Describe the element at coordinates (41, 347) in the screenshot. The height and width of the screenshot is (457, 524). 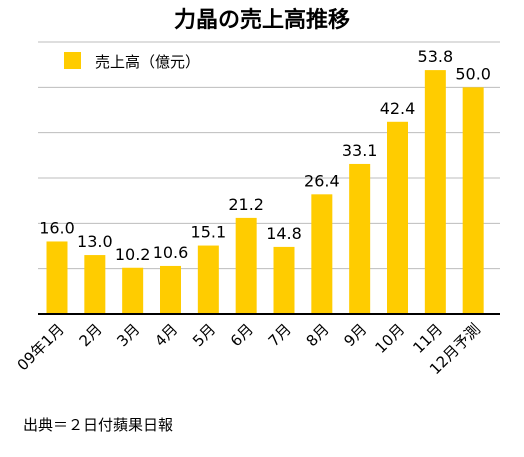
I see `x-tick-label-1: 09年1月` at that location.